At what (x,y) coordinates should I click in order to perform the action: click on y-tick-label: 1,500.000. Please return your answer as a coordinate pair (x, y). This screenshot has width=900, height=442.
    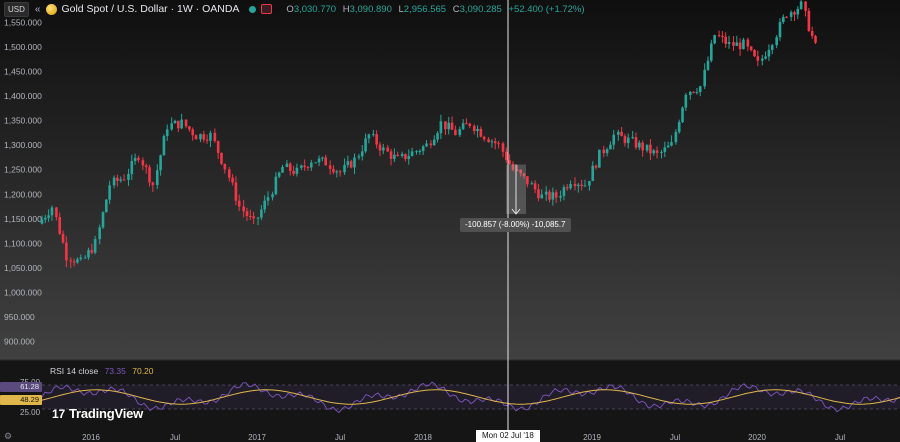
    Looking at the image, I should click on (23, 47).